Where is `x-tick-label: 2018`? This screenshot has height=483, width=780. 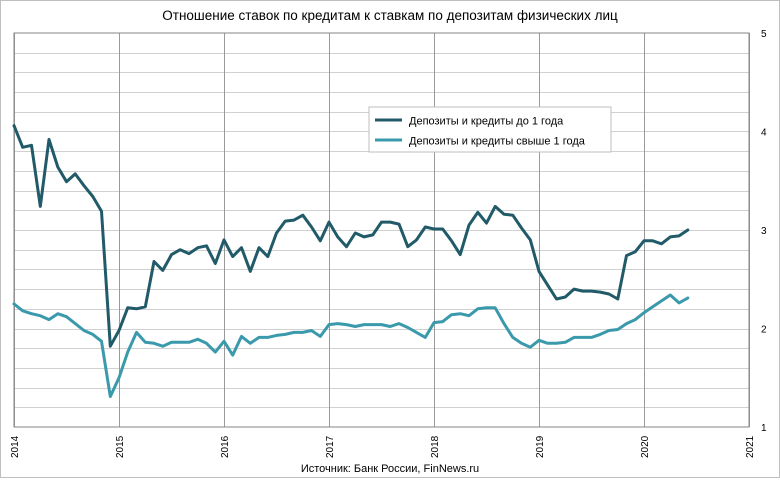
x-tick-label: 2018 is located at coordinates (435, 446).